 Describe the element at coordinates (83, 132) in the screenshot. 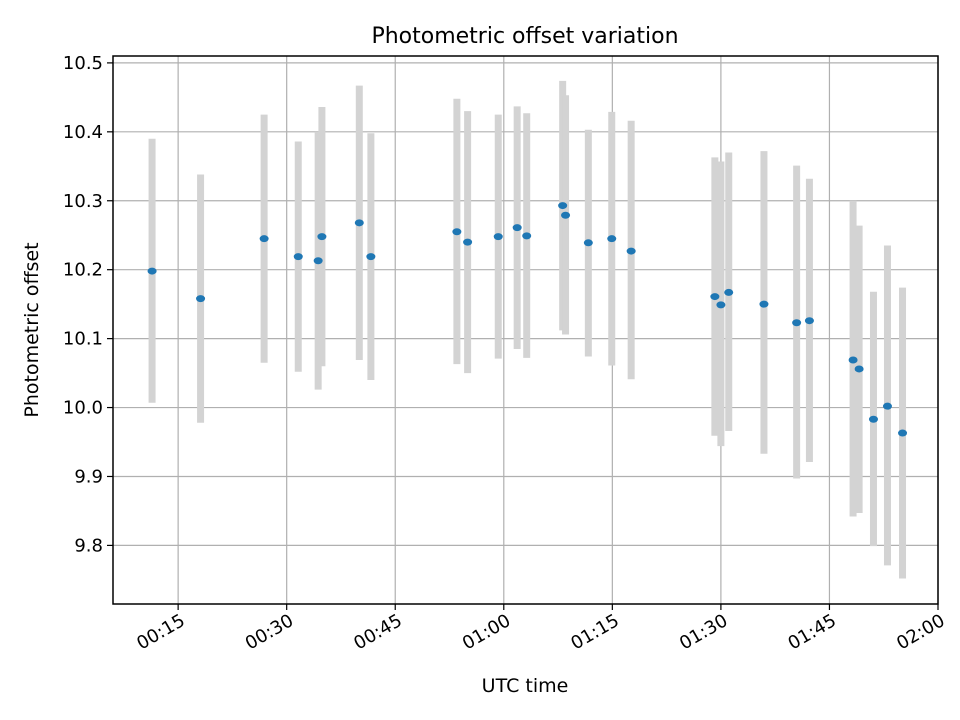

I see `y-tick-label: 10.4` at that location.